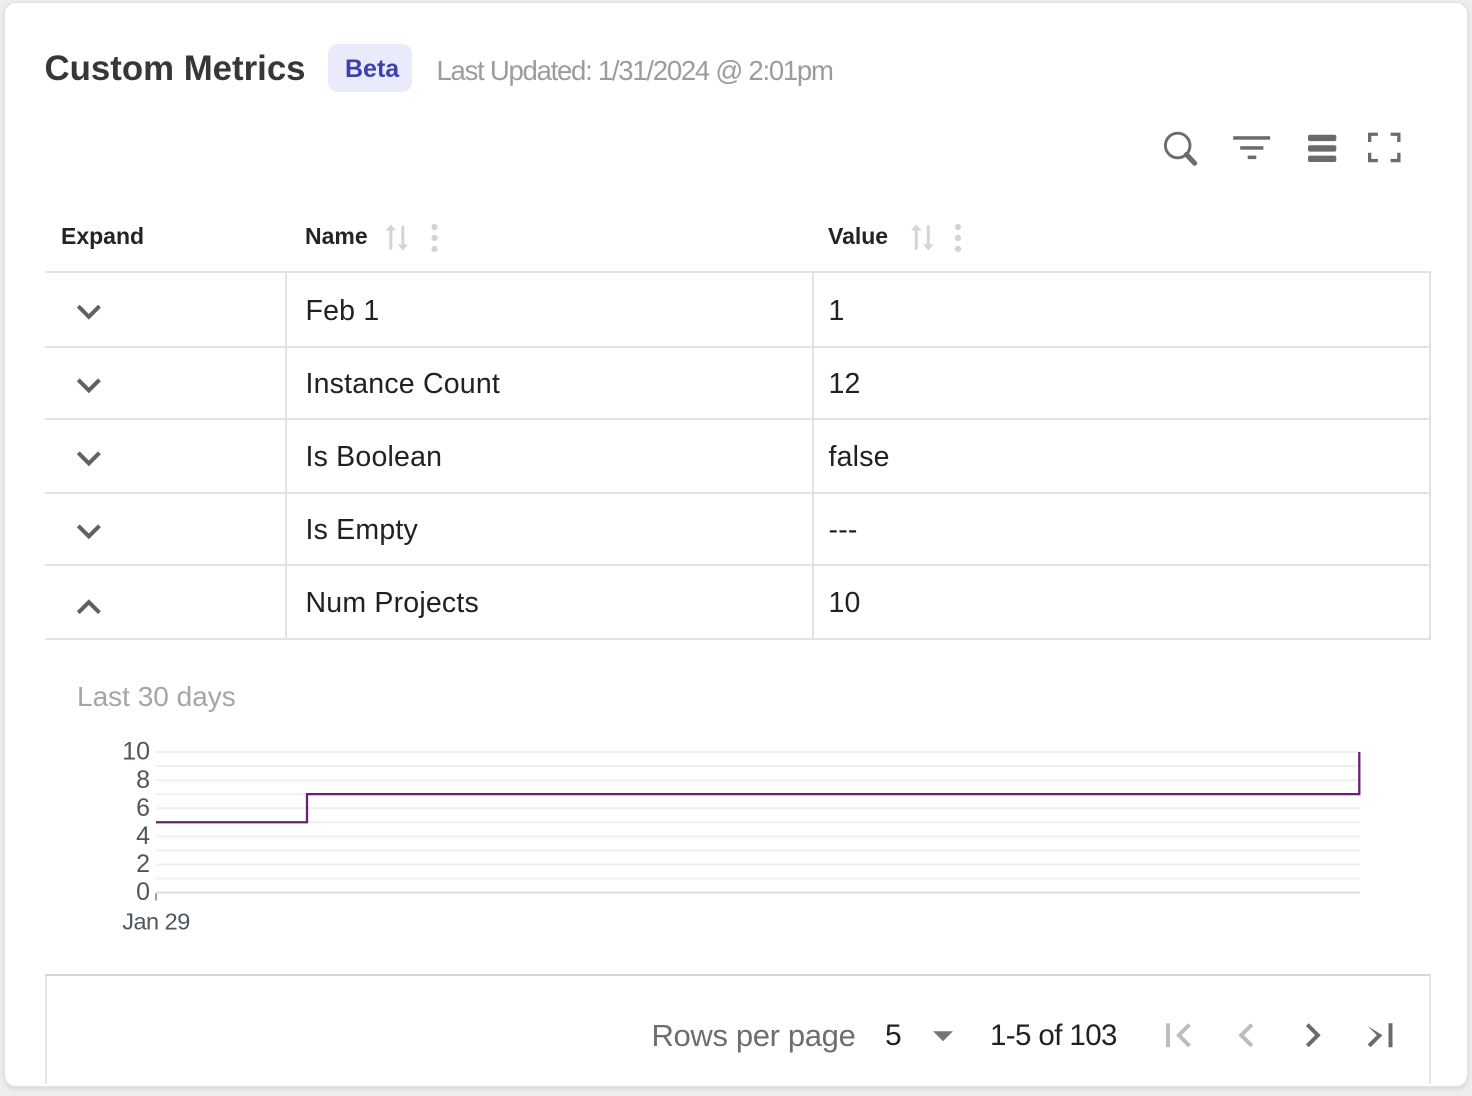 The height and width of the screenshot is (1096, 1472). Describe the element at coordinates (143, 780) in the screenshot. I see `svg-text: 8` at that location.